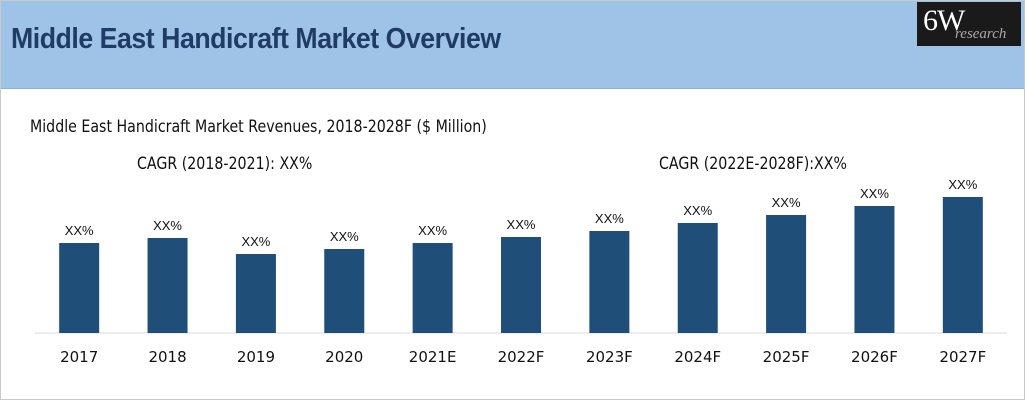 This screenshot has height=402, width=1027. I want to click on bar-2021E, so click(432, 288).